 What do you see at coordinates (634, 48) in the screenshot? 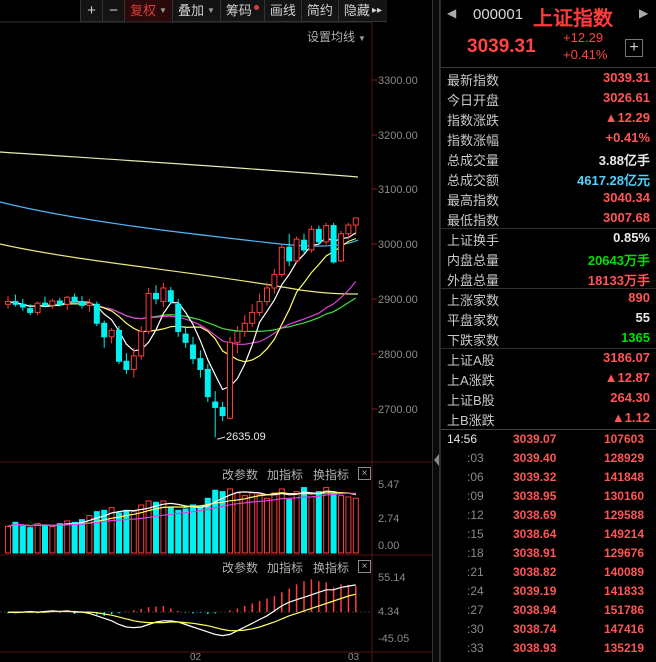
I see `add-watchlist-button: +` at bounding box center [634, 48].